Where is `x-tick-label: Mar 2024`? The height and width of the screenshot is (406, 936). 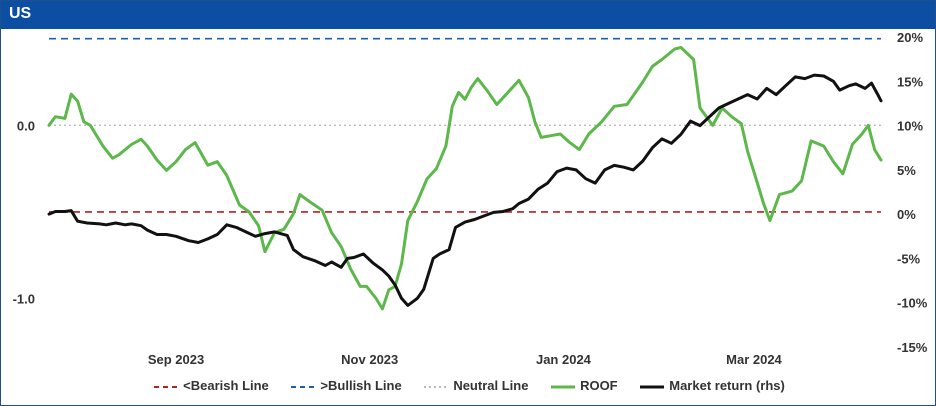
x-tick-label: Mar 2024 is located at coordinates (754, 359).